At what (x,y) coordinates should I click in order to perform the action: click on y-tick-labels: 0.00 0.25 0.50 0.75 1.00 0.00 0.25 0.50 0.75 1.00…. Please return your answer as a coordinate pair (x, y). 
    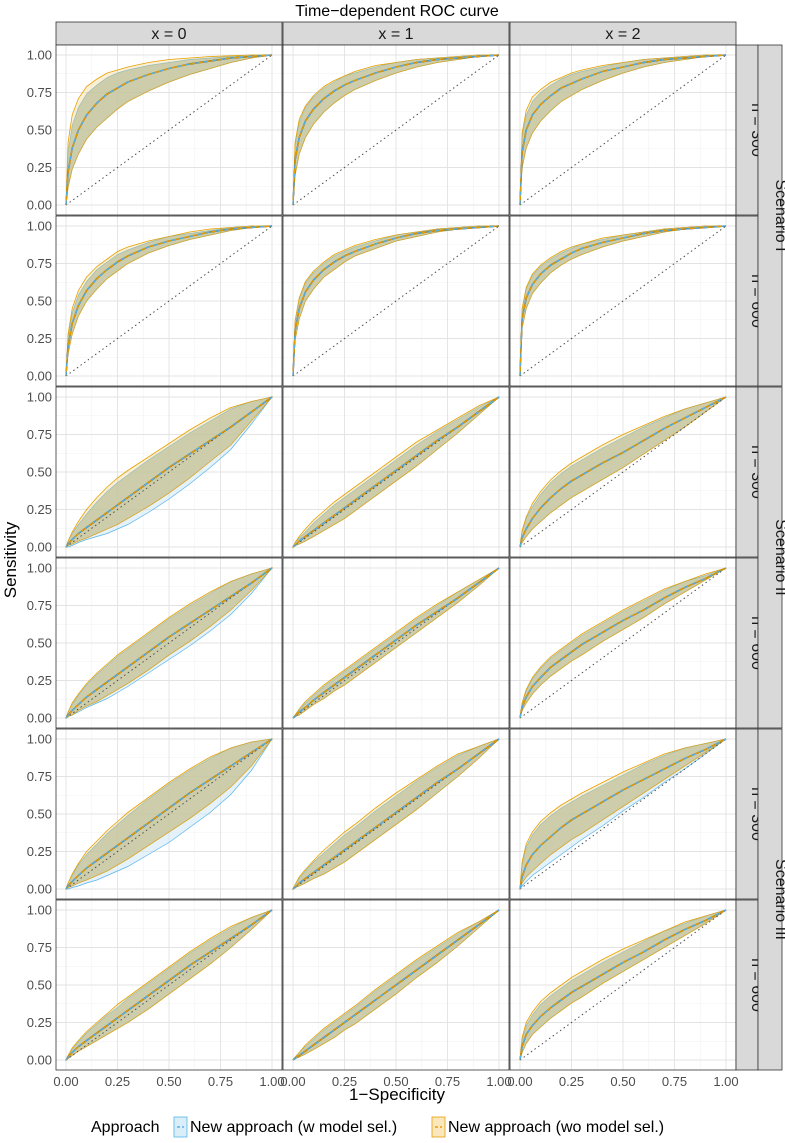
    Looking at the image, I should click on (39, 558).